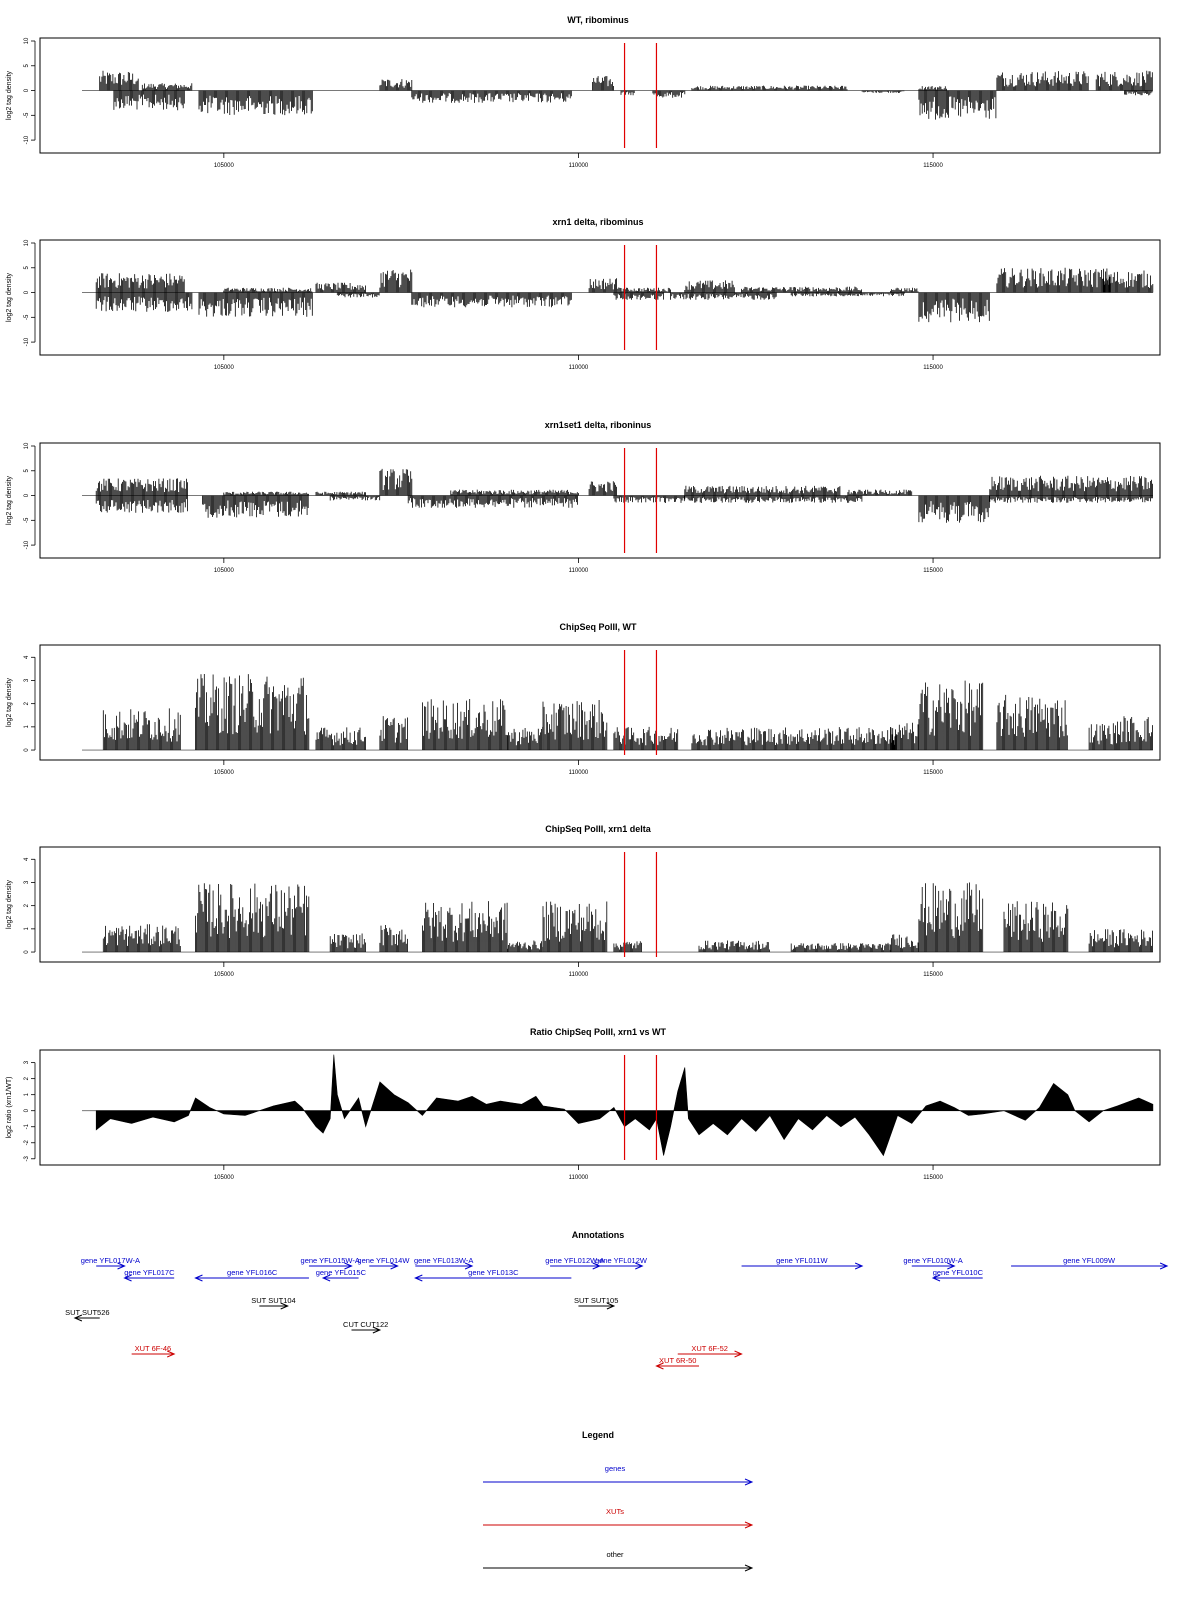  I want to click on y-axis-label: log2 ratio (xrn1/WT), so click(9, 1108).